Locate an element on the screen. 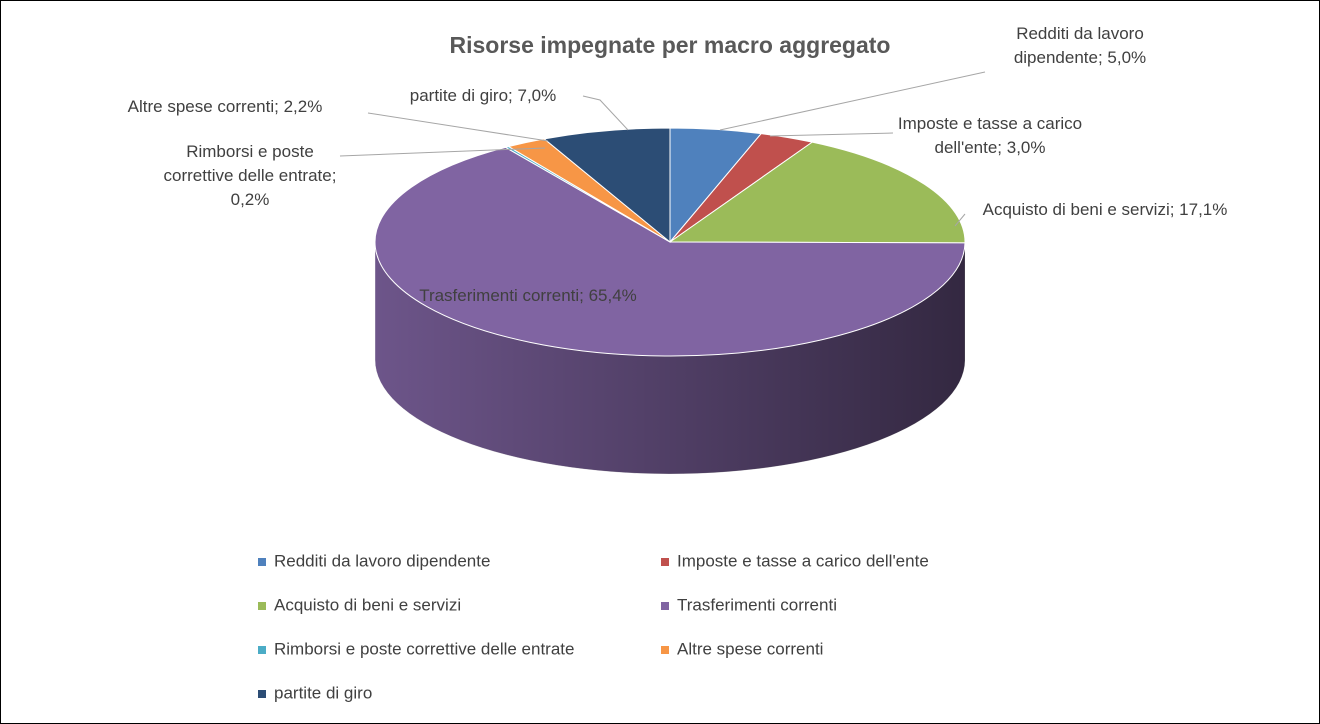 This screenshot has width=1320, height=724. data-label-box: Imposte e tasse a carico dell'ente; 3,0% is located at coordinates (990, 135).